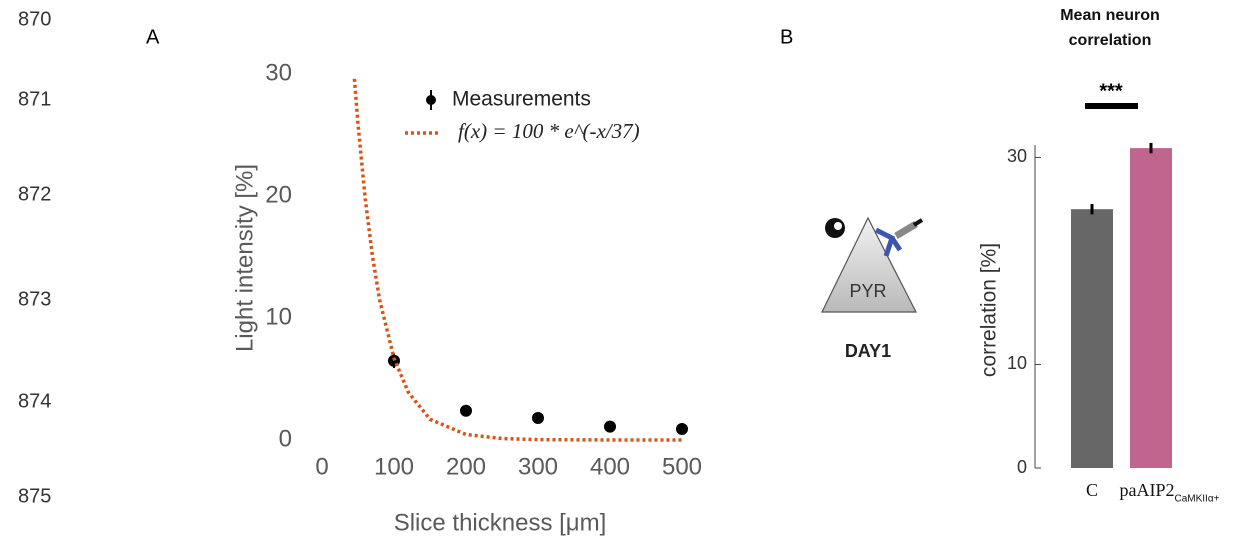  What do you see at coordinates (34, 299) in the screenshot?
I see `line-number: 873` at bounding box center [34, 299].